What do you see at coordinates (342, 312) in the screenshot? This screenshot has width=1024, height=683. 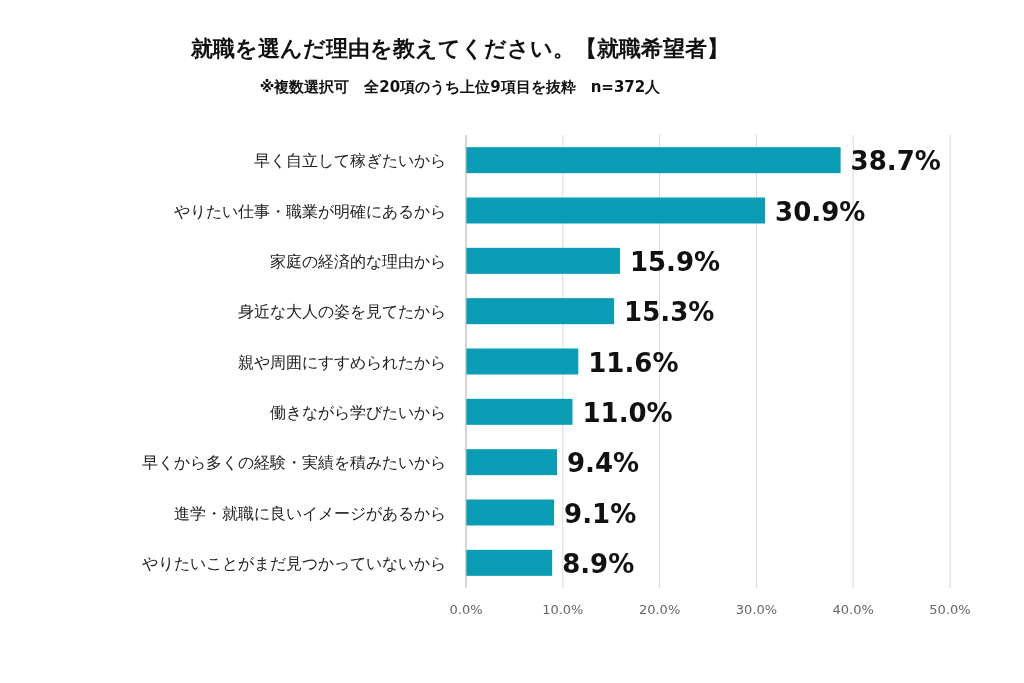 I see `y-tick-label: 身近な大人の姿を見てたから` at bounding box center [342, 312].